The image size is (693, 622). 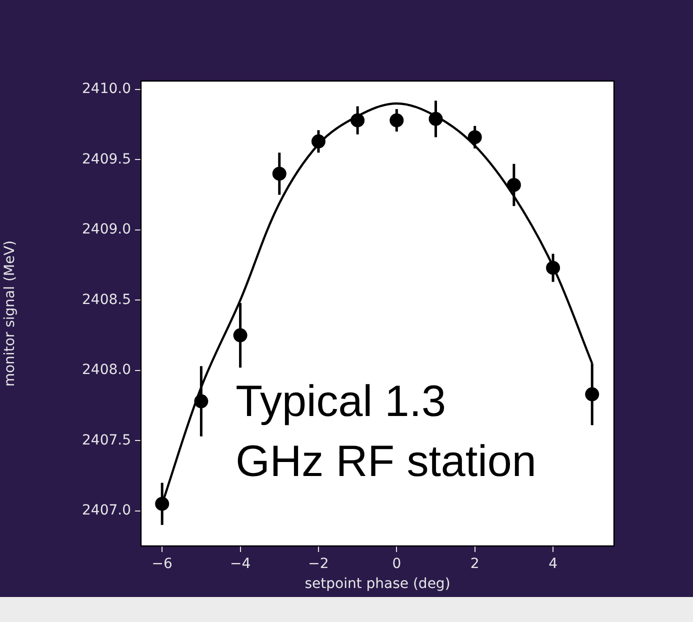 What do you see at coordinates (106, 89) in the screenshot?
I see `y-tick-label: 2410.0` at bounding box center [106, 89].